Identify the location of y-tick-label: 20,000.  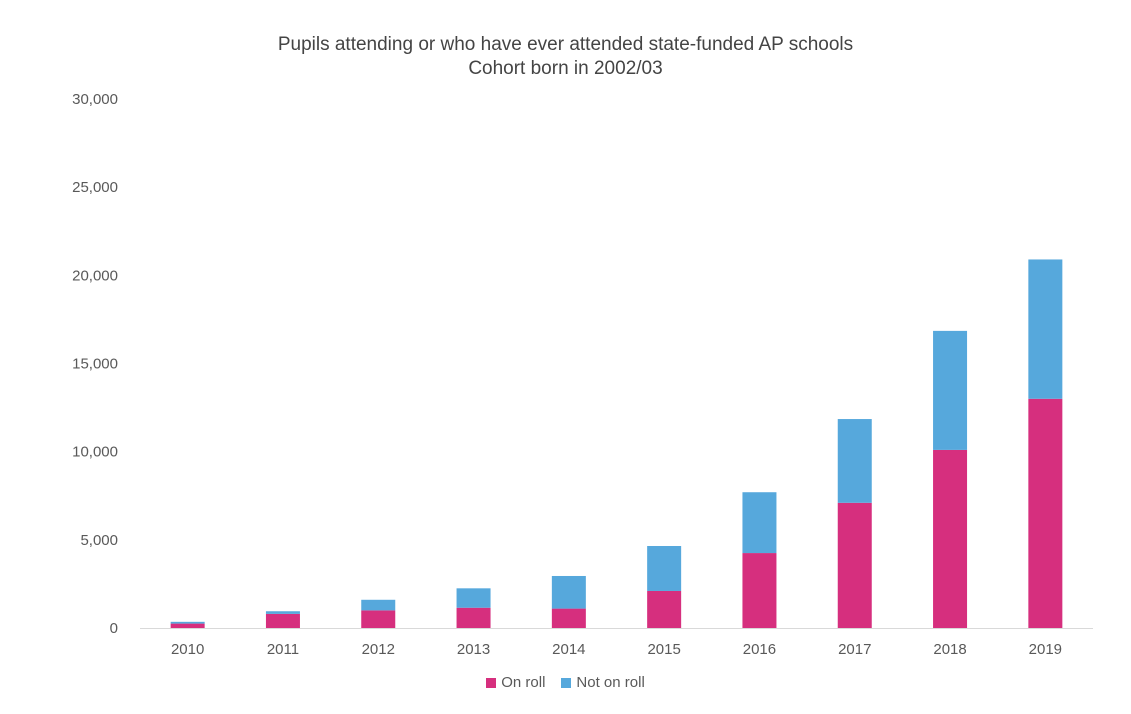
(95, 275).